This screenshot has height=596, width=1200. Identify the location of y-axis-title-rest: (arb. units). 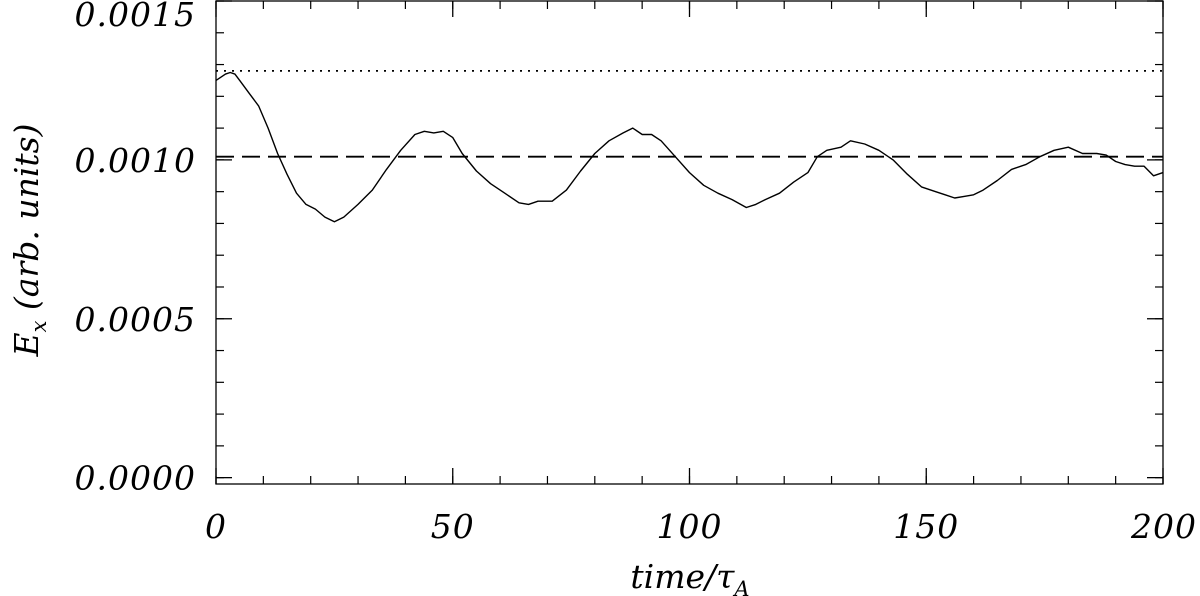
(26, 222).